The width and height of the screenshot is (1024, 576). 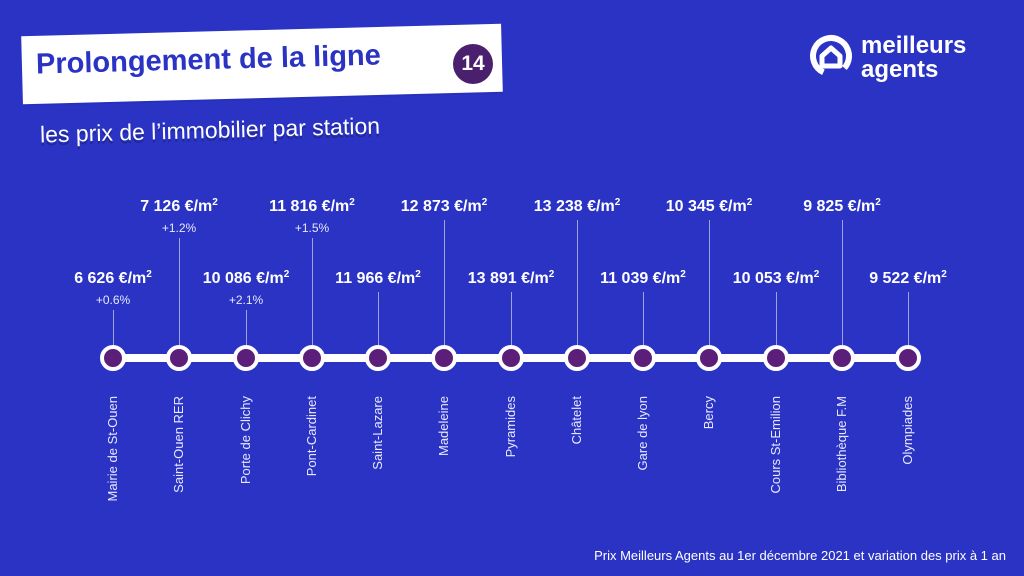 I want to click on station-price: 9 522 €/m2, so click(x=908, y=278).